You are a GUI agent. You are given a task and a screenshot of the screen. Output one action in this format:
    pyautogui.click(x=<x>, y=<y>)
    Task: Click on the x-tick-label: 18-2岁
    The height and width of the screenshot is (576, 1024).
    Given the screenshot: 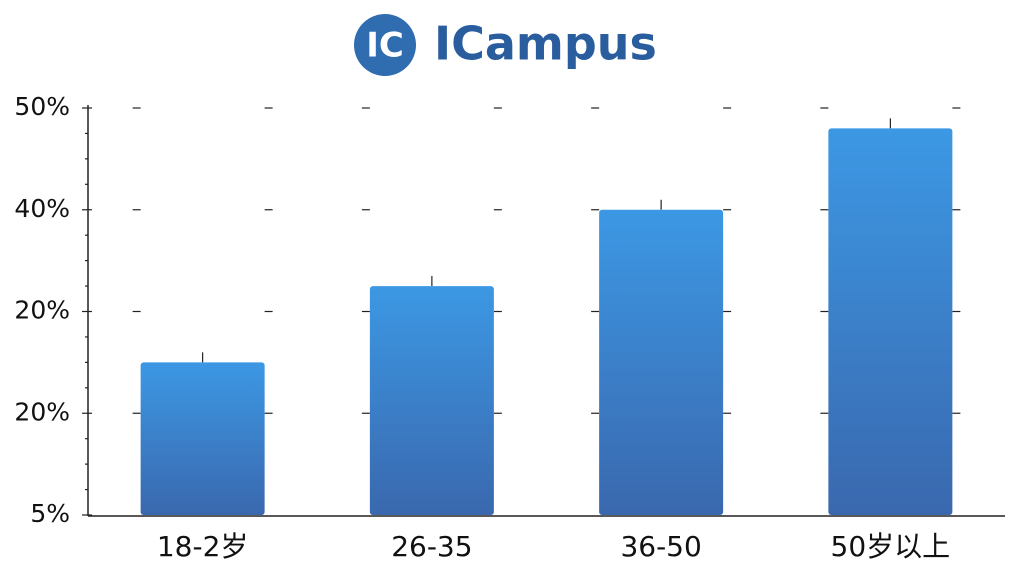 What is the action you would take?
    pyautogui.click(x=203, y=546)
    